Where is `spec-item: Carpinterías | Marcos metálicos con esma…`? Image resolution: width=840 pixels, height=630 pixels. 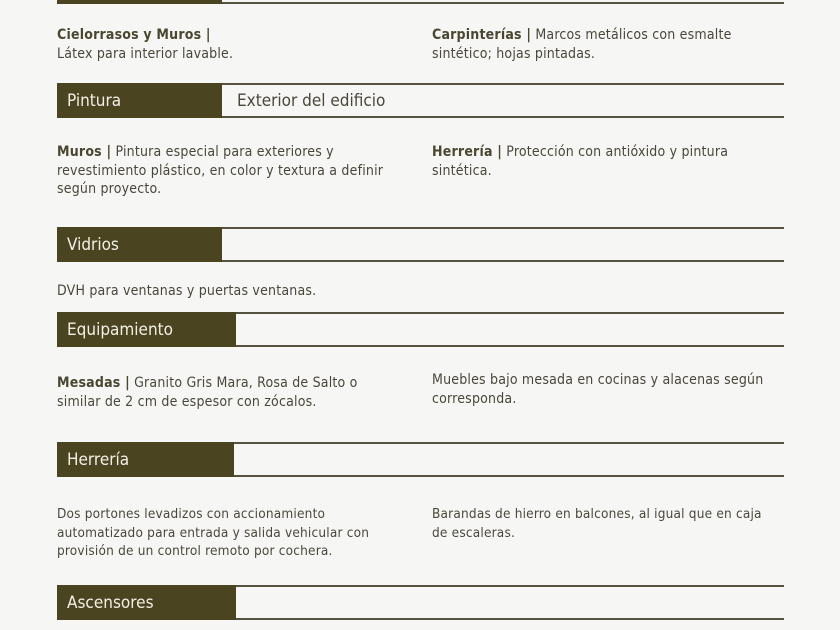 spec-item: Carpinterías | Marcos metálicos con esma… is located at coordinates (602, 44).